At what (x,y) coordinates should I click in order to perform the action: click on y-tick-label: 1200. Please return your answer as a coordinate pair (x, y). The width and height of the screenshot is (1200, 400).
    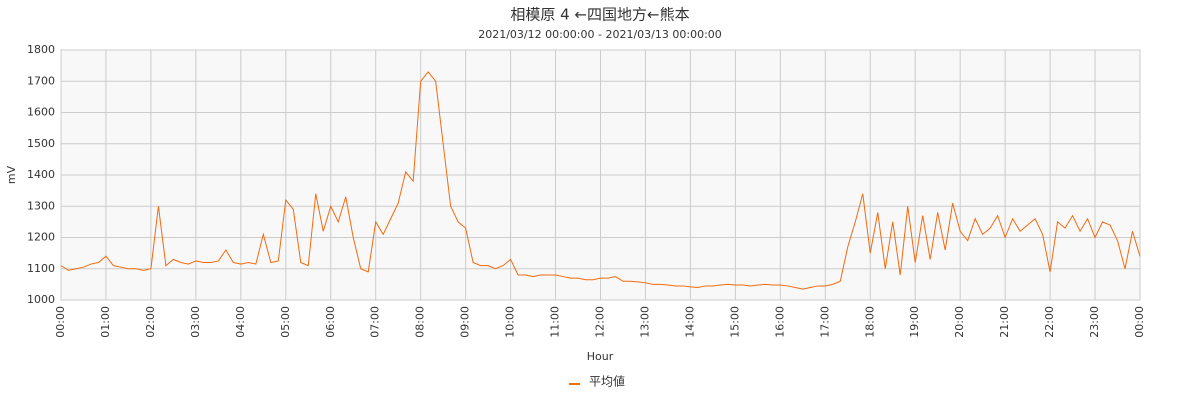
    Looking at the image, I should click on (41, 237).